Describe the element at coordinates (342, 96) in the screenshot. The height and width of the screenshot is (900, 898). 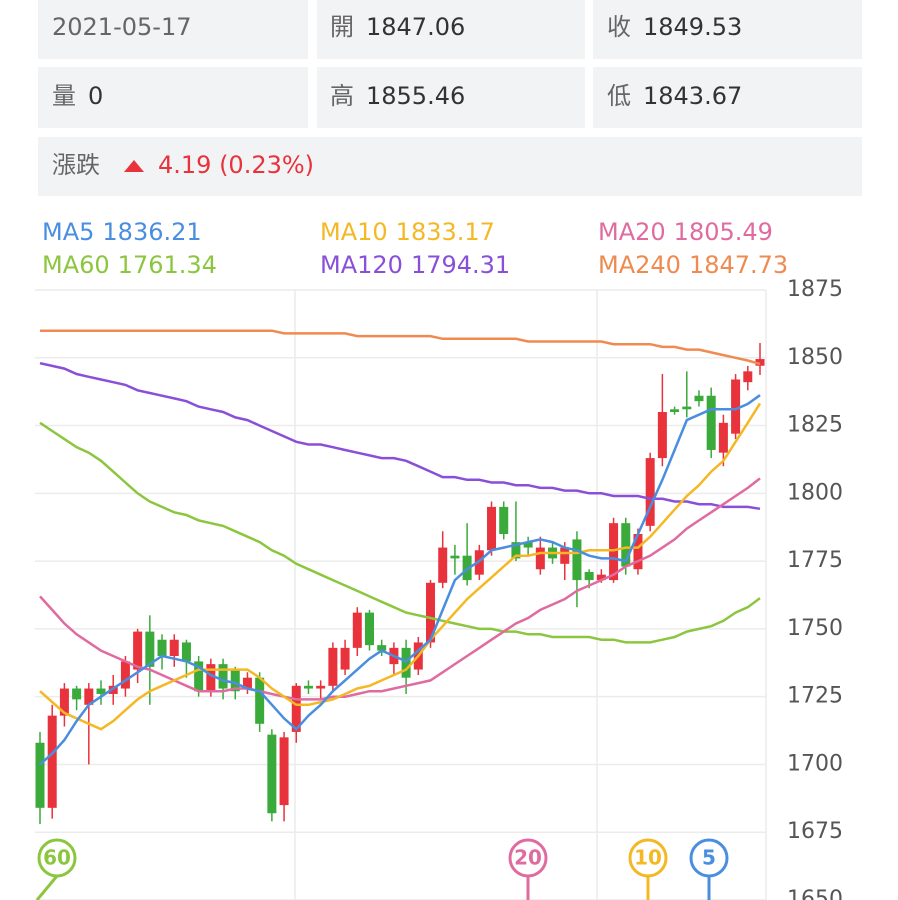
I see `field-label: 高` at that location.